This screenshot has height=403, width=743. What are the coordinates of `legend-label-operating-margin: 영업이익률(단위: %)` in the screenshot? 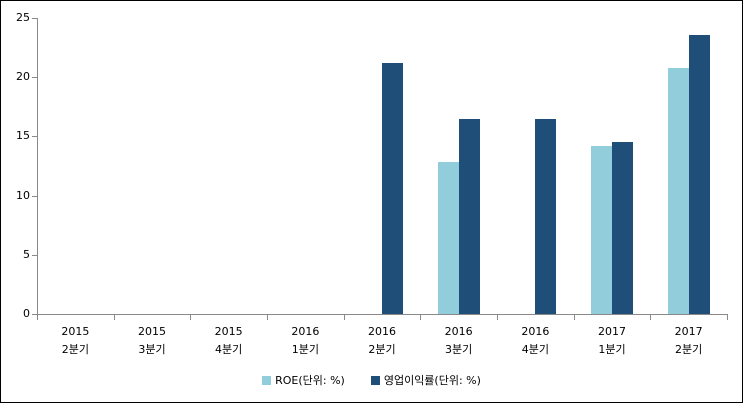 It's located at (432, 380).